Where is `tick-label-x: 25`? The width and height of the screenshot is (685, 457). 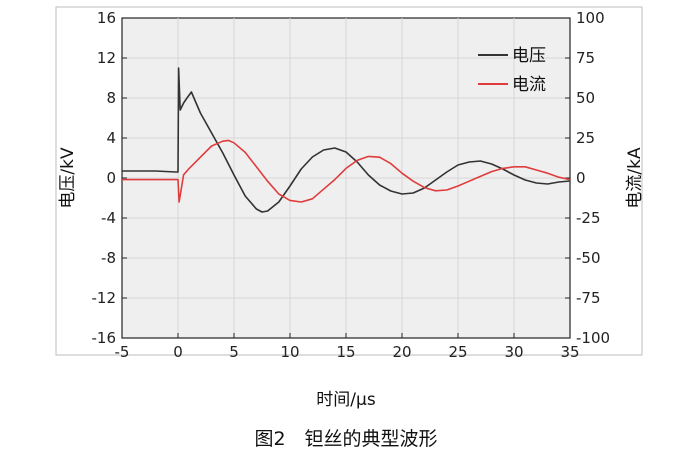 tick-label-x: 25 is located at coordinates (457, 352).